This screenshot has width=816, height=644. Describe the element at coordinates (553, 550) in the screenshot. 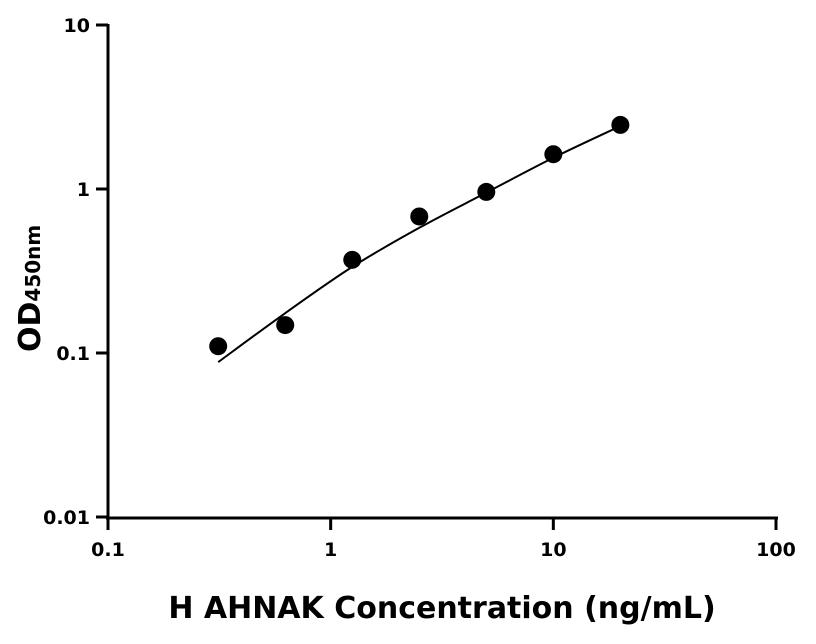

I see `x-tick-label: 10` at that location.